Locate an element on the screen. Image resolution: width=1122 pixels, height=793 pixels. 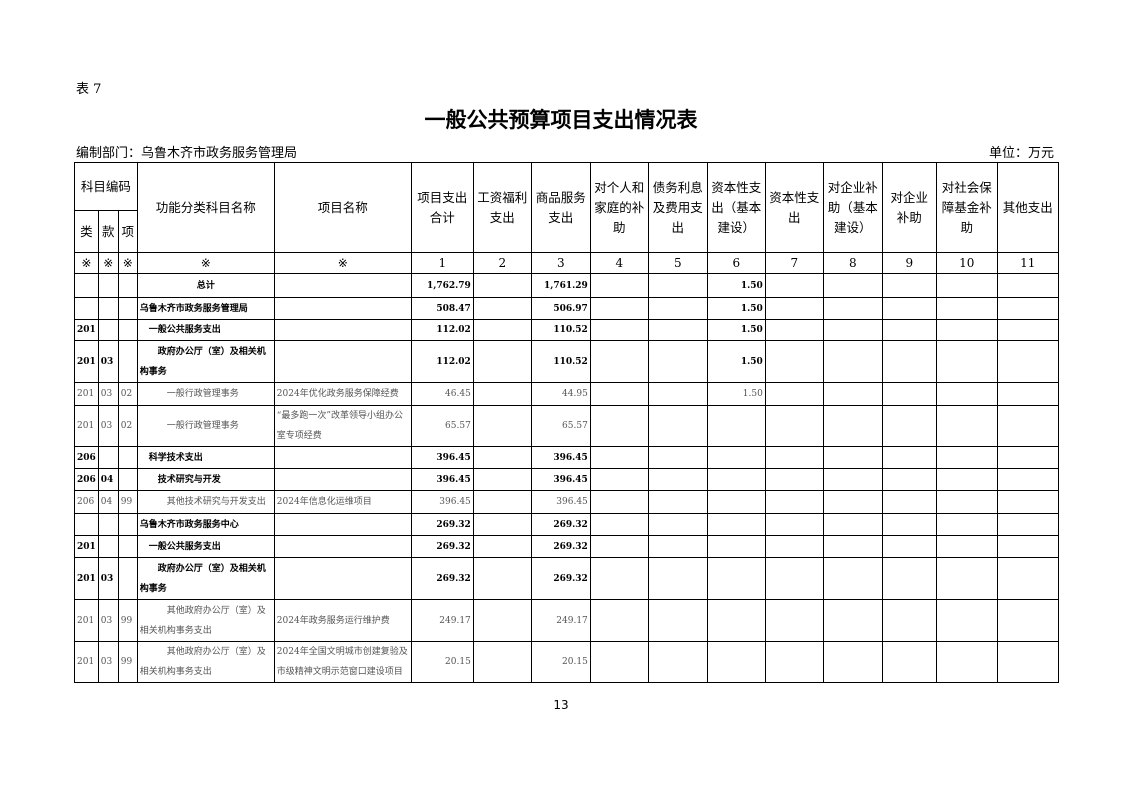
index-cell: 6 is located at coordinates (736, 263).